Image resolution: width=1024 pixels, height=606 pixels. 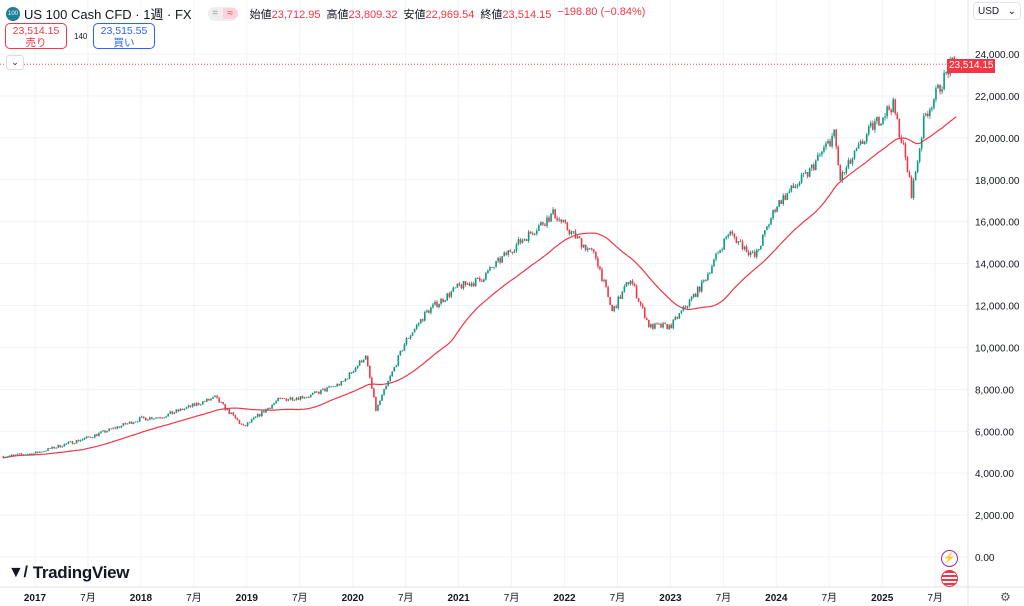 What do you see at coordinates (949, 558) in the screenshot?
I see `lightning-icon: ⚡` at bounding box center [949, 558].